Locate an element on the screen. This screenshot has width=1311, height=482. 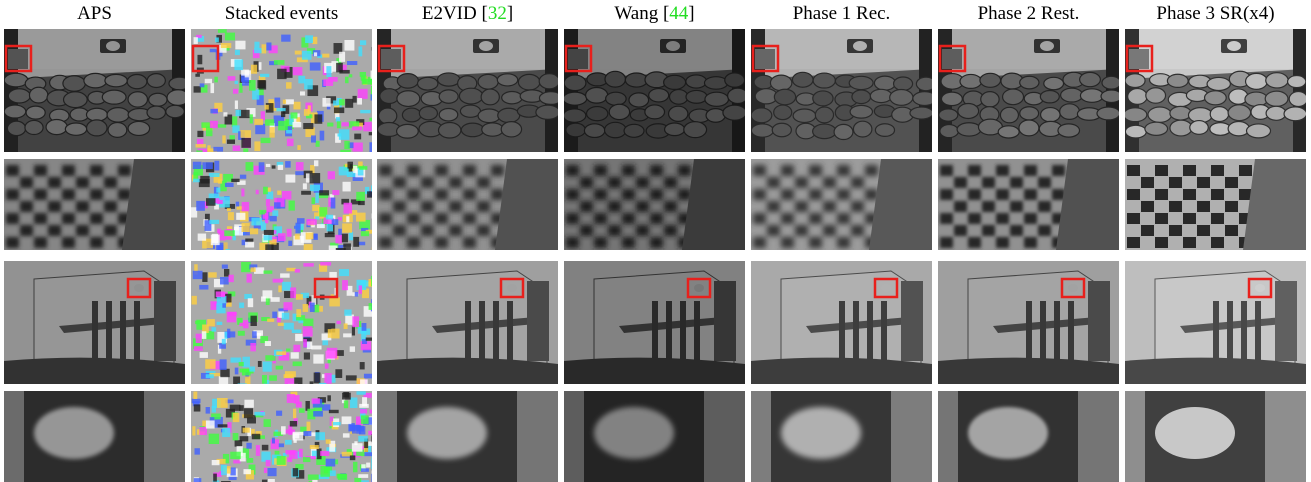
column-label: Phase 3 SR(x4) is located at coordinates (1215, 13).